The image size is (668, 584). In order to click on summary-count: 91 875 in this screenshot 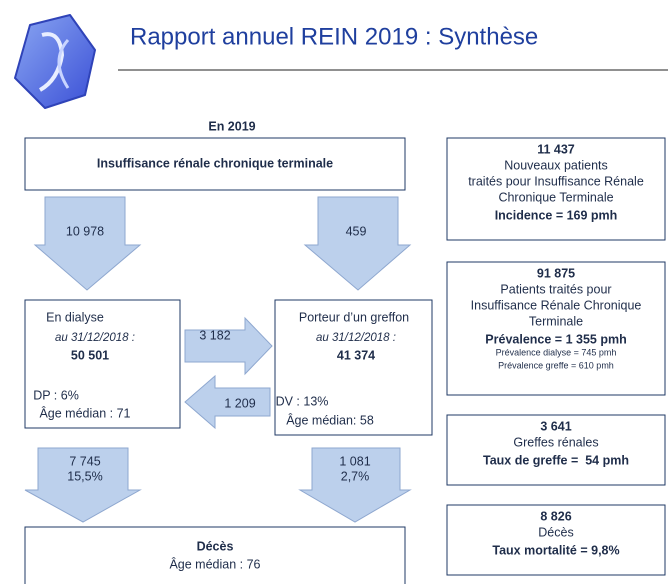, I will do `click(556, 273)`.